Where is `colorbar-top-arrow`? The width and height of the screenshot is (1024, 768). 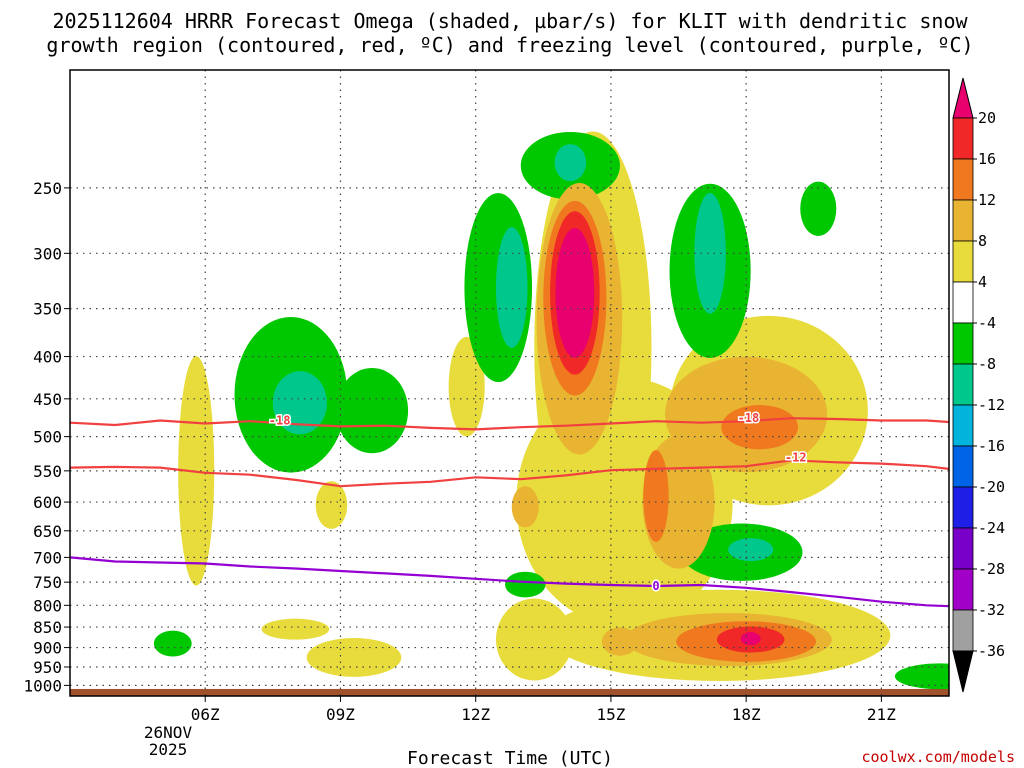
colorbar-top-arrow is located at coordinates (963, 98).